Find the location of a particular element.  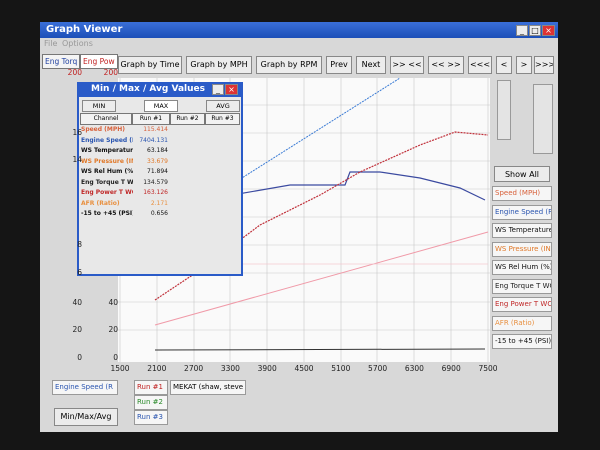

dialog-minimize: _ is located at coordinates (218, 89).